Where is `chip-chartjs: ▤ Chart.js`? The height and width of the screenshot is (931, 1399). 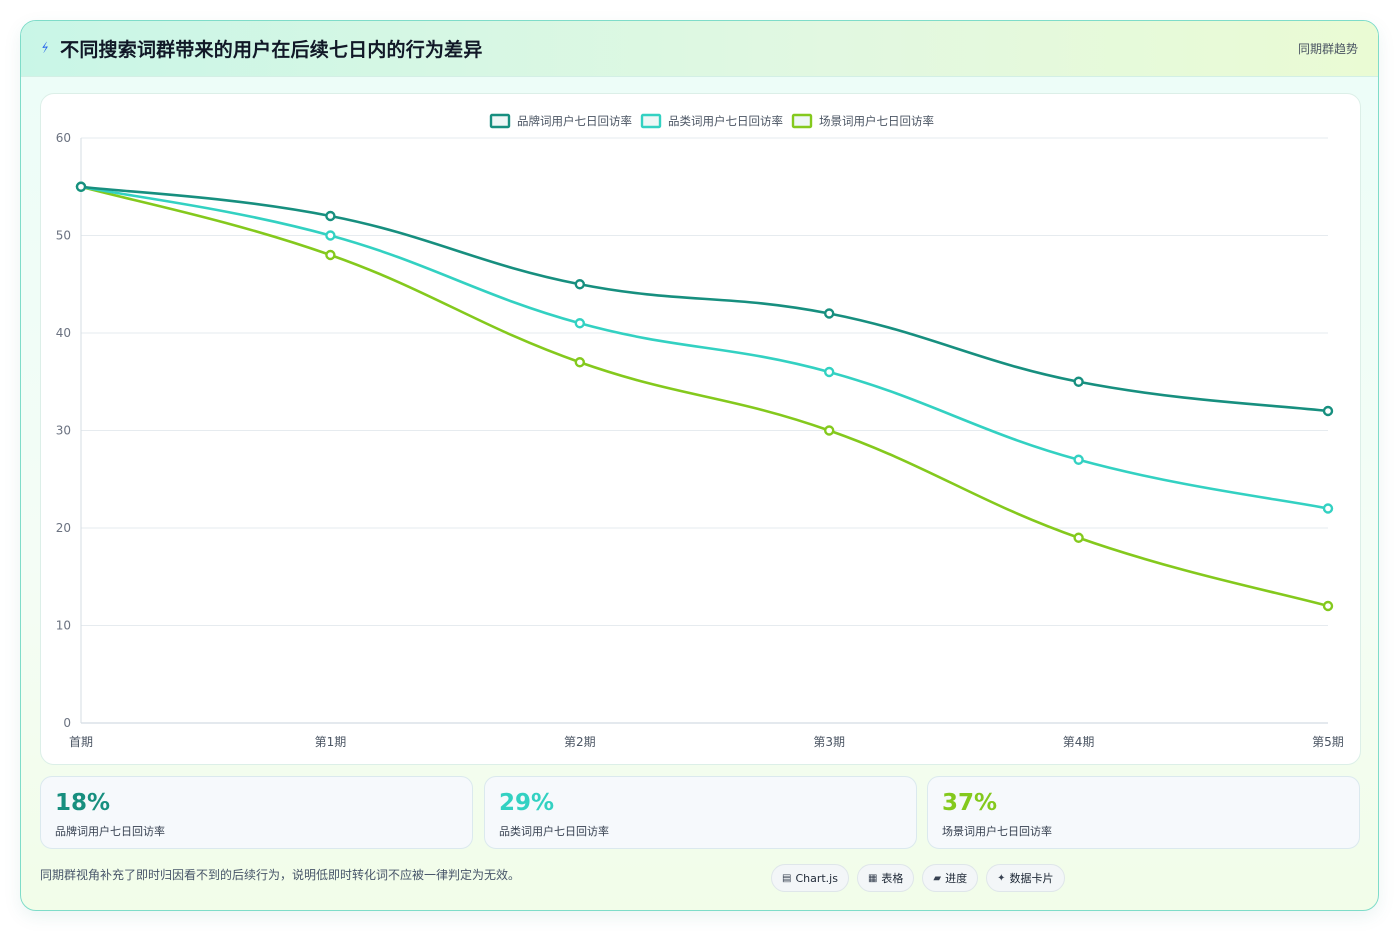
chip-chartjs: ▤ Chart.js is located at coordinates (810, 878).